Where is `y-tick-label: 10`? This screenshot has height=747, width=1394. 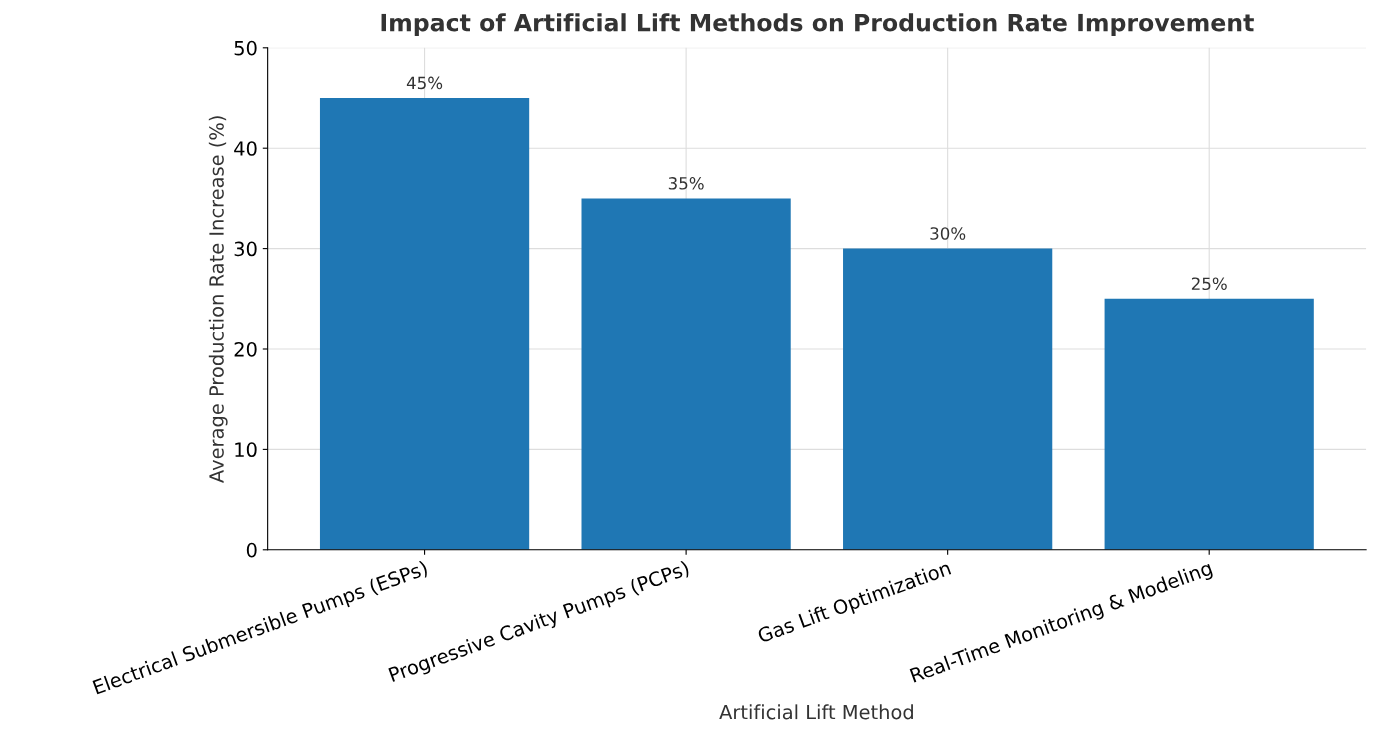 y-tick-label: 10 is located at coordinates (246, 450).